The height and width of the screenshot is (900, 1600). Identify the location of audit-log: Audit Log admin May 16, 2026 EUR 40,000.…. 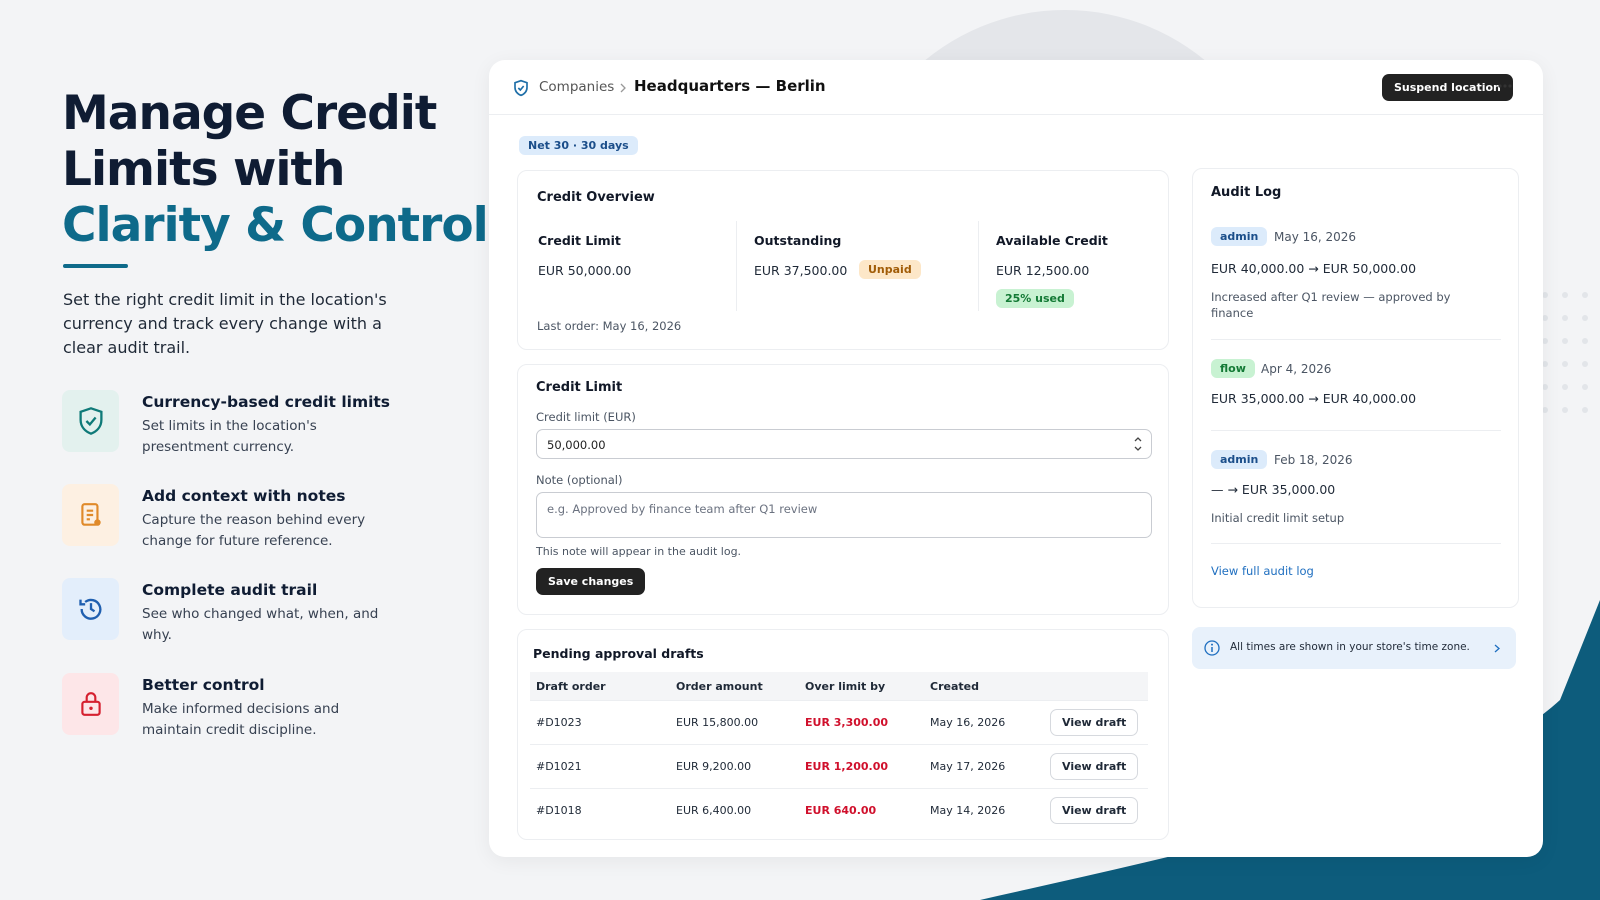
(1355, 388).